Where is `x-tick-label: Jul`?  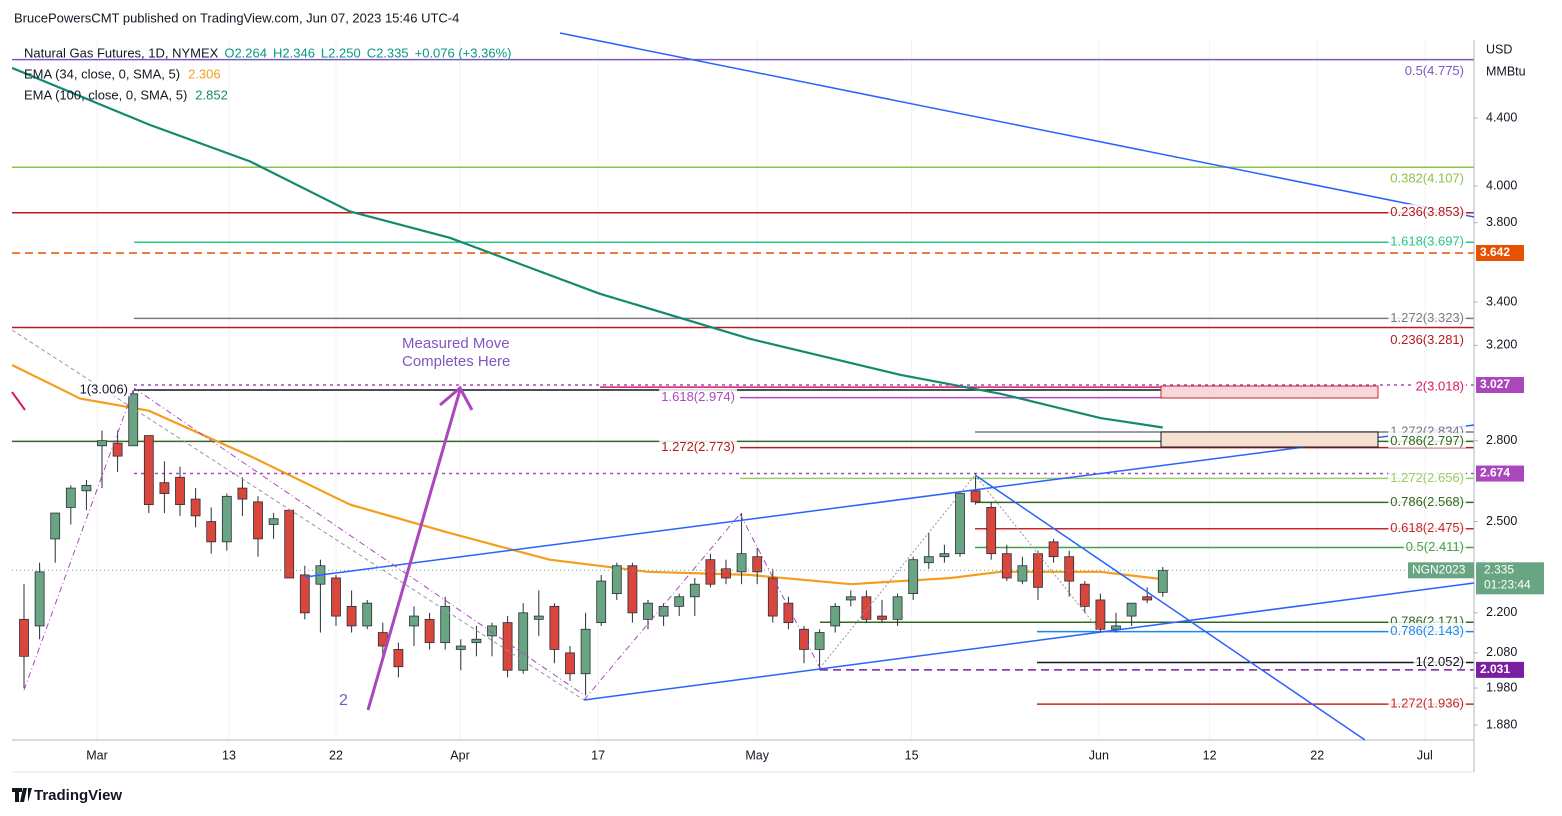 x-tick-label: Jul is located at coordinates (1425, 755).